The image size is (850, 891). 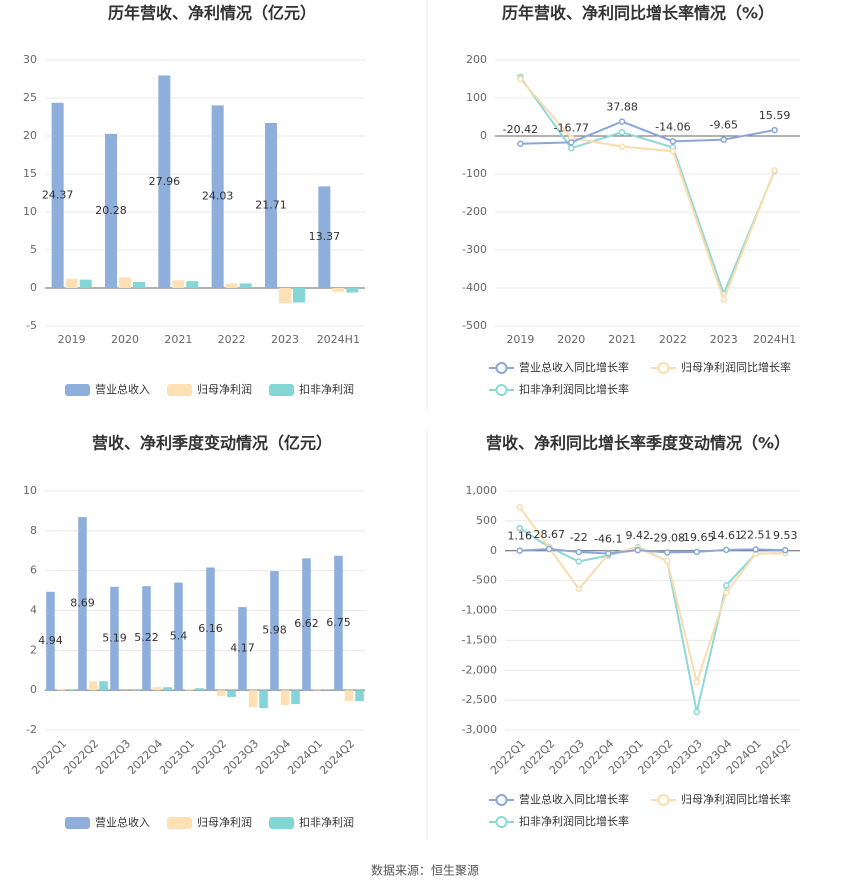 What do you see at coordinates (212, 443) in the screenshot?
I see `chart-title: 营收、净利季度变动情况（亿元）` at bounding box center [212, 443].